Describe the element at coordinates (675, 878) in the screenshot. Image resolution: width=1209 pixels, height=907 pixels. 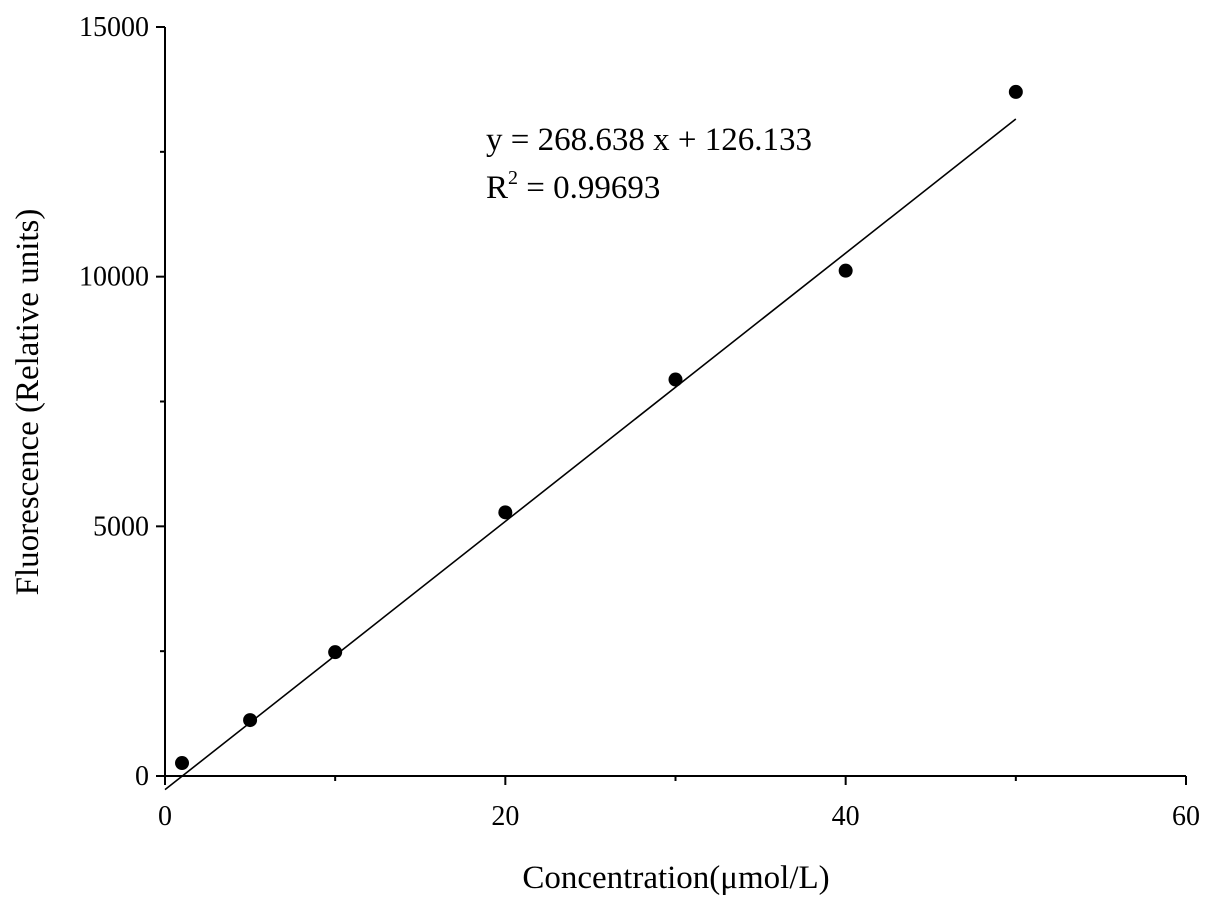
I see `x-axis-title: Concentration(μmol/L)` at that location.